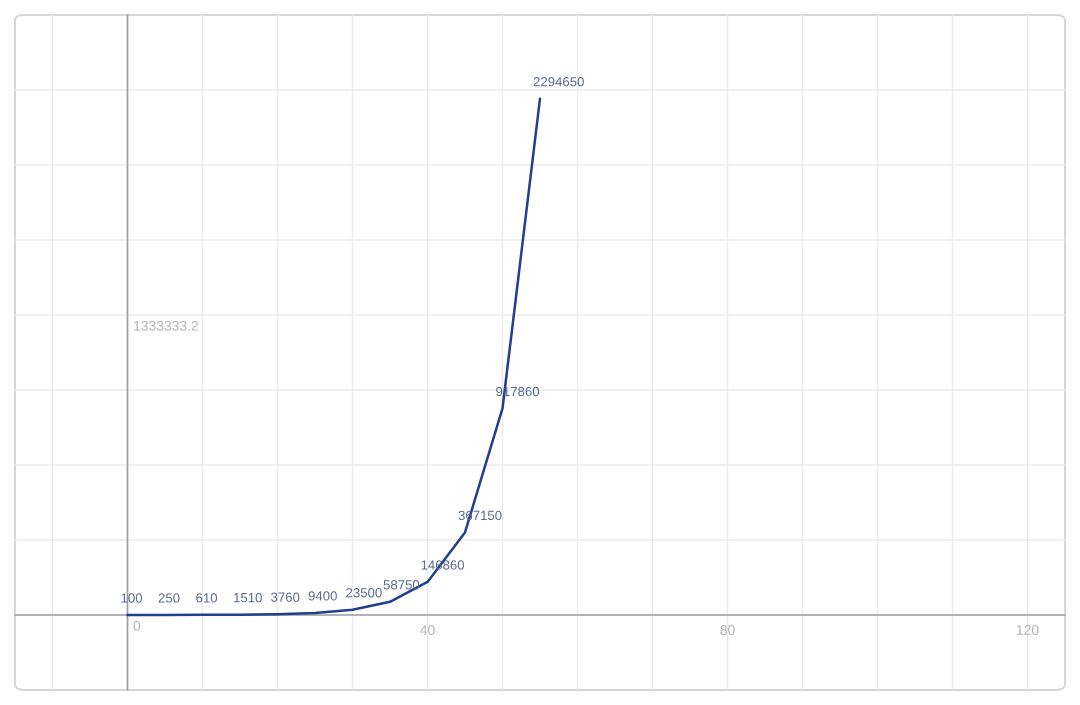 The width and height of the screenshot is (1080, 705). I want to click on y-tick-label: 0, so click(137, 625).